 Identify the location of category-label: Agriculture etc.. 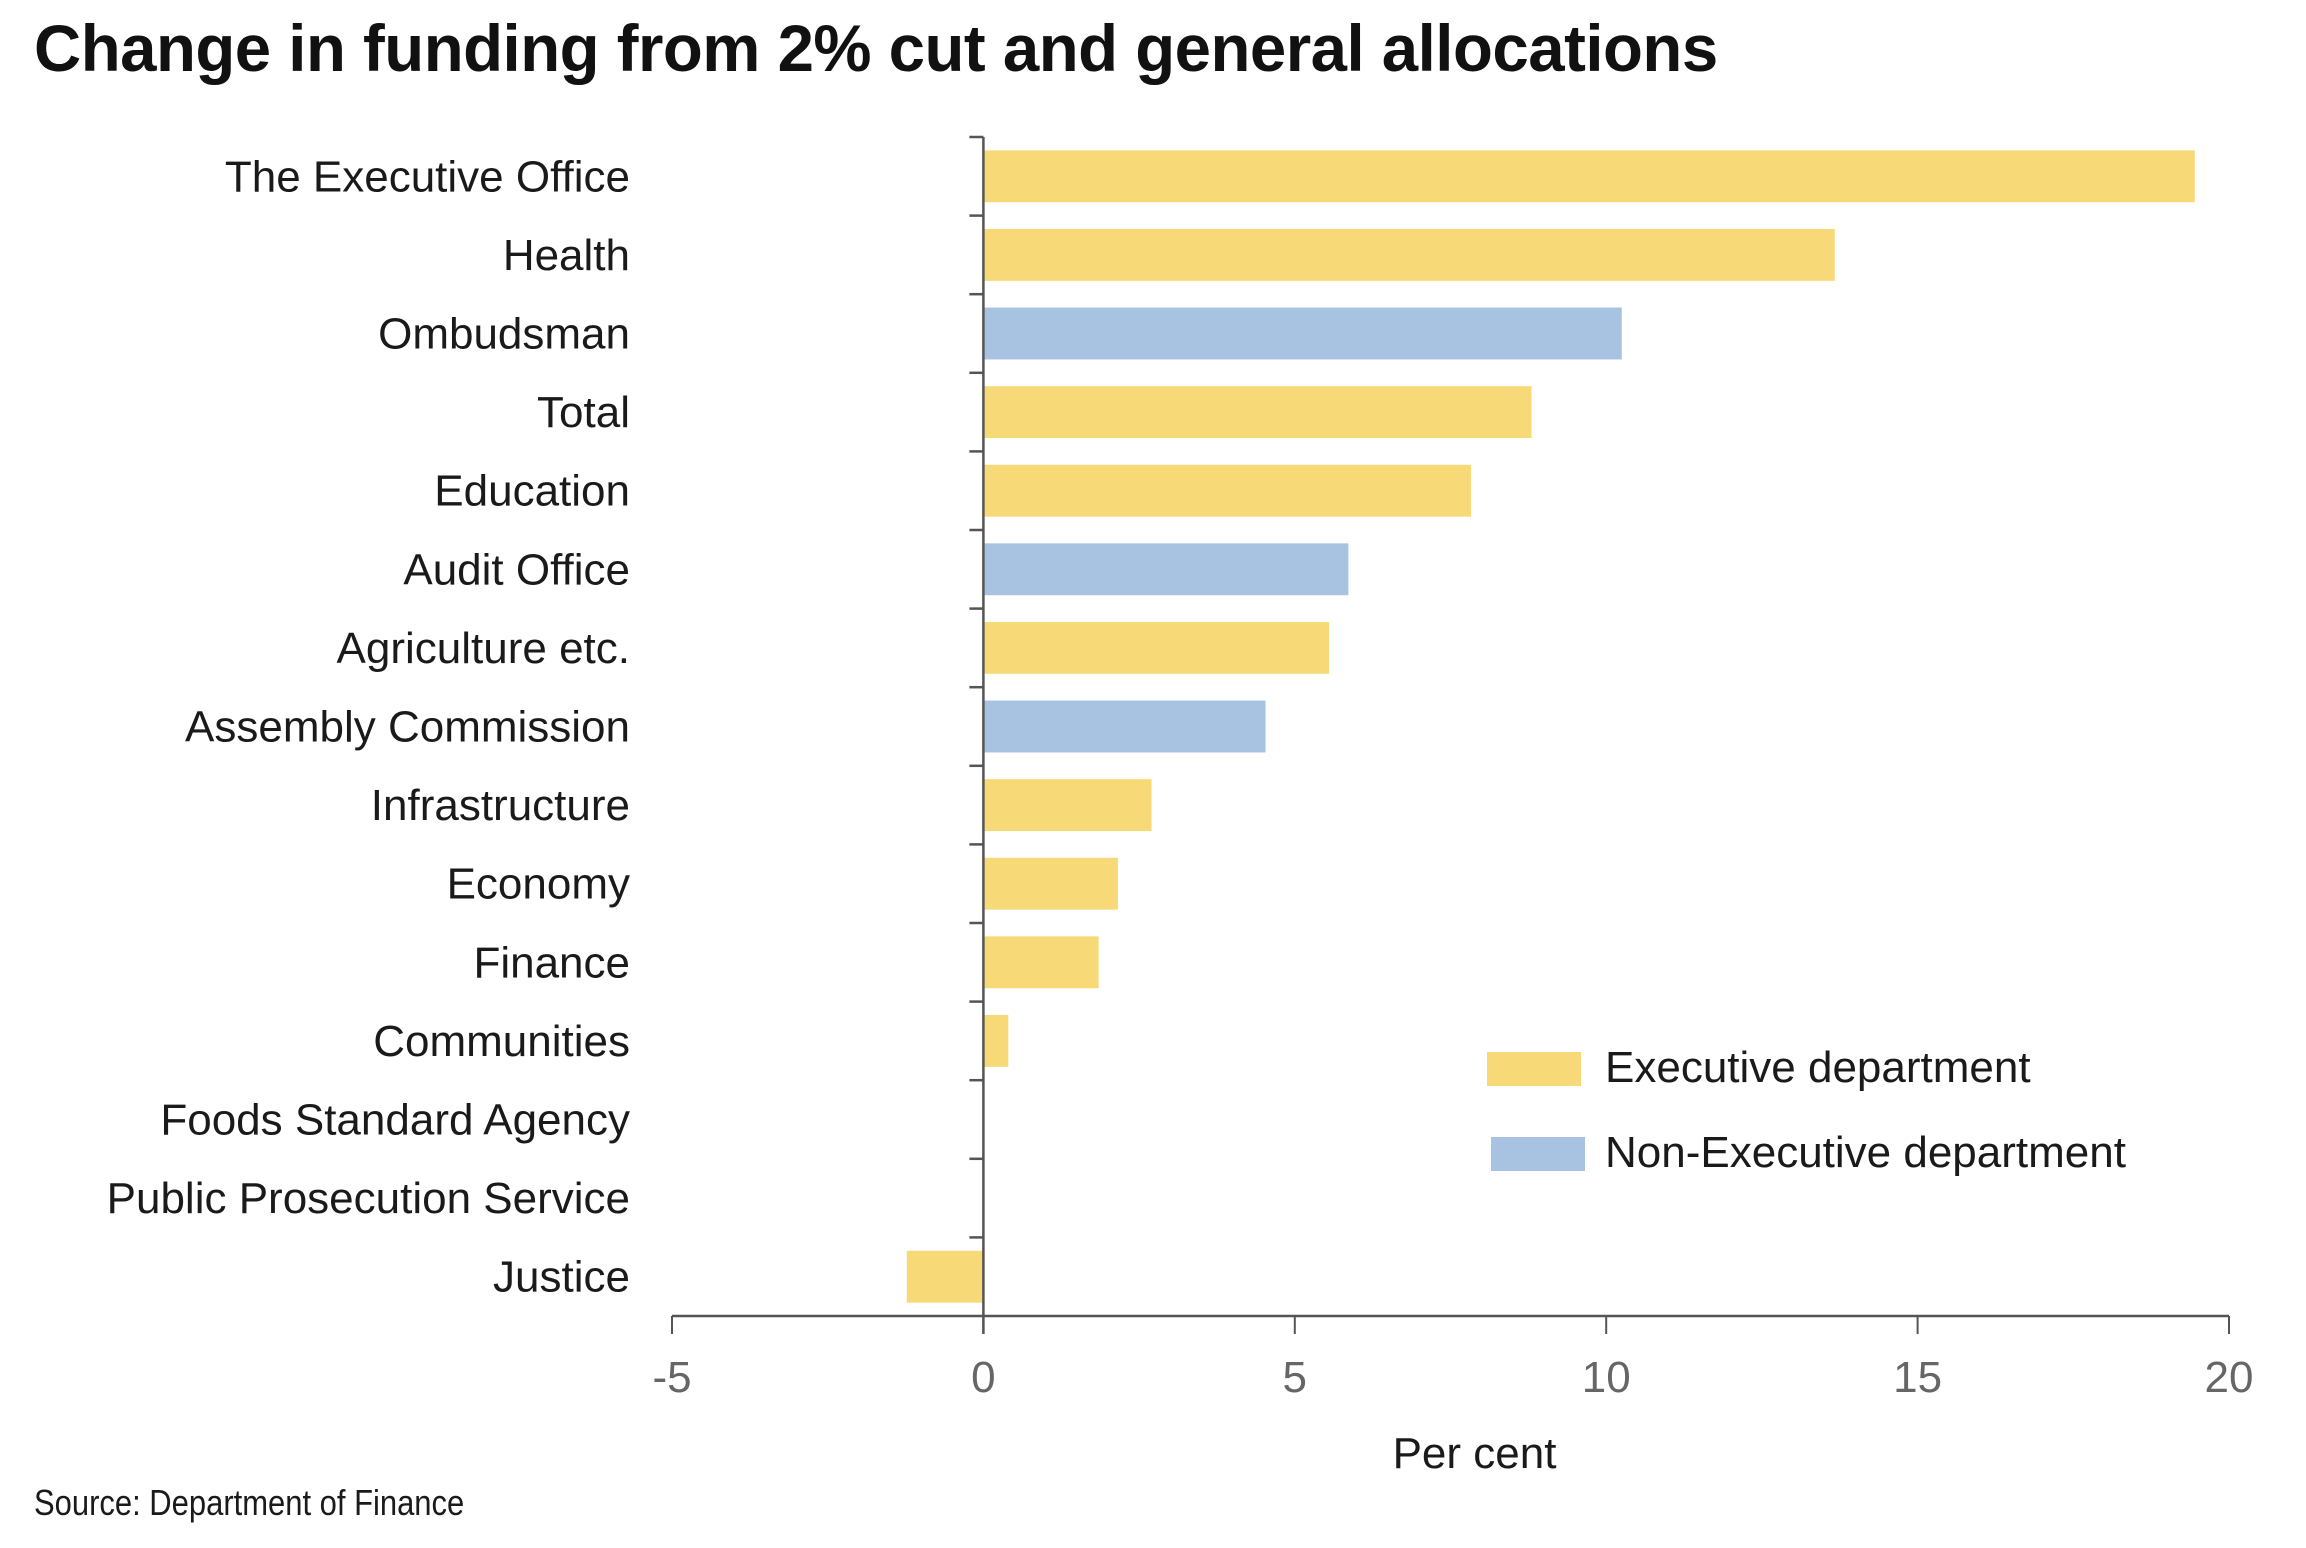
(483, 648).